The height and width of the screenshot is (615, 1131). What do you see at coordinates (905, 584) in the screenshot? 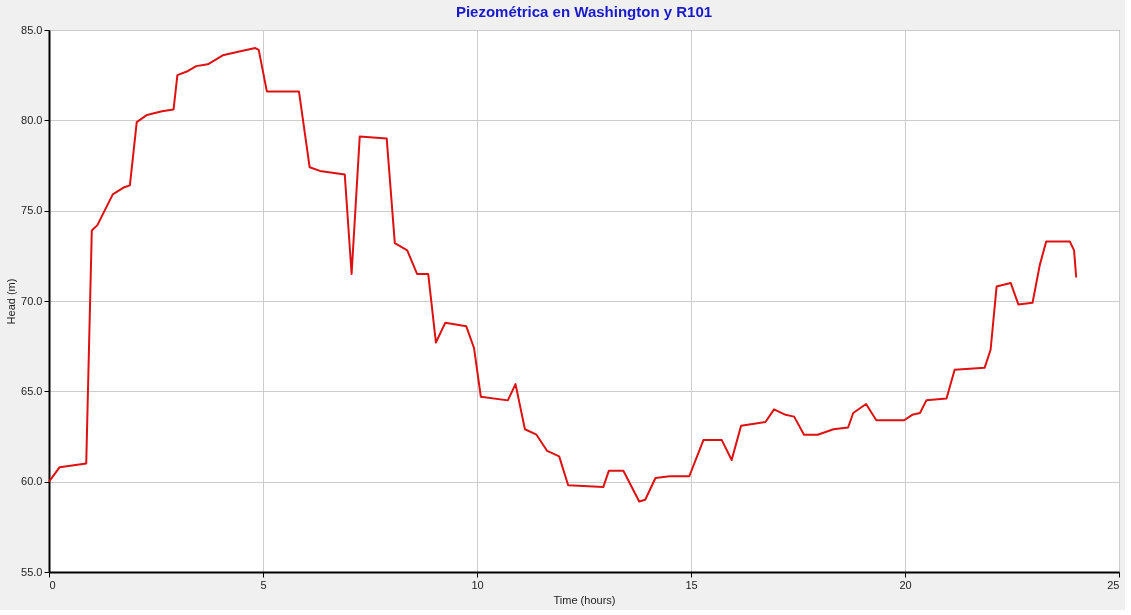
I see `x-tick-label: 20` at bounding box center [905, 584].